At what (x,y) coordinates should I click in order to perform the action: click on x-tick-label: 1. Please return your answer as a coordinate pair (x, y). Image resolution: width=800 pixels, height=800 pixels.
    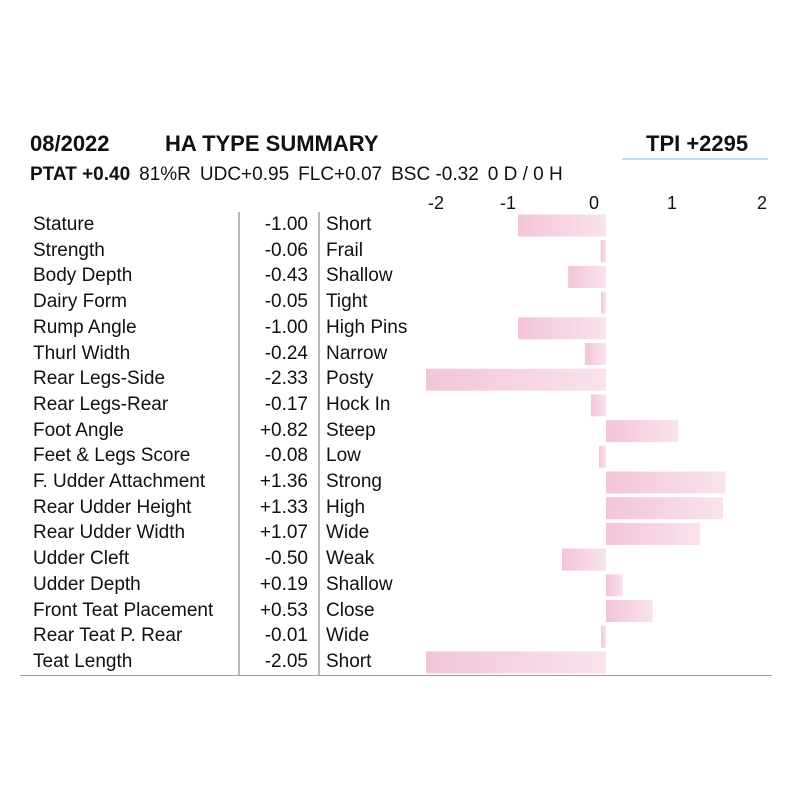
    Looking at the image, I should click on (672, 203).